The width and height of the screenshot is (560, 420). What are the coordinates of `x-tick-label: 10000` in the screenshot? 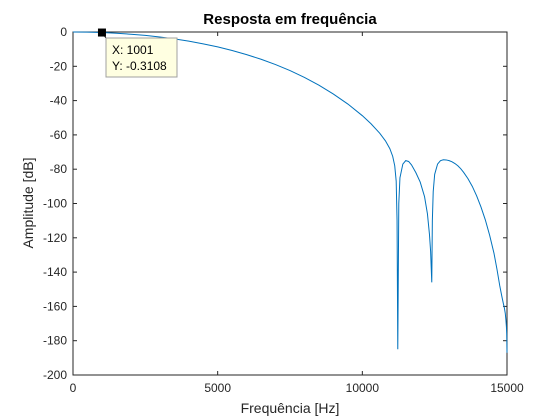 It's located at (363, 388).